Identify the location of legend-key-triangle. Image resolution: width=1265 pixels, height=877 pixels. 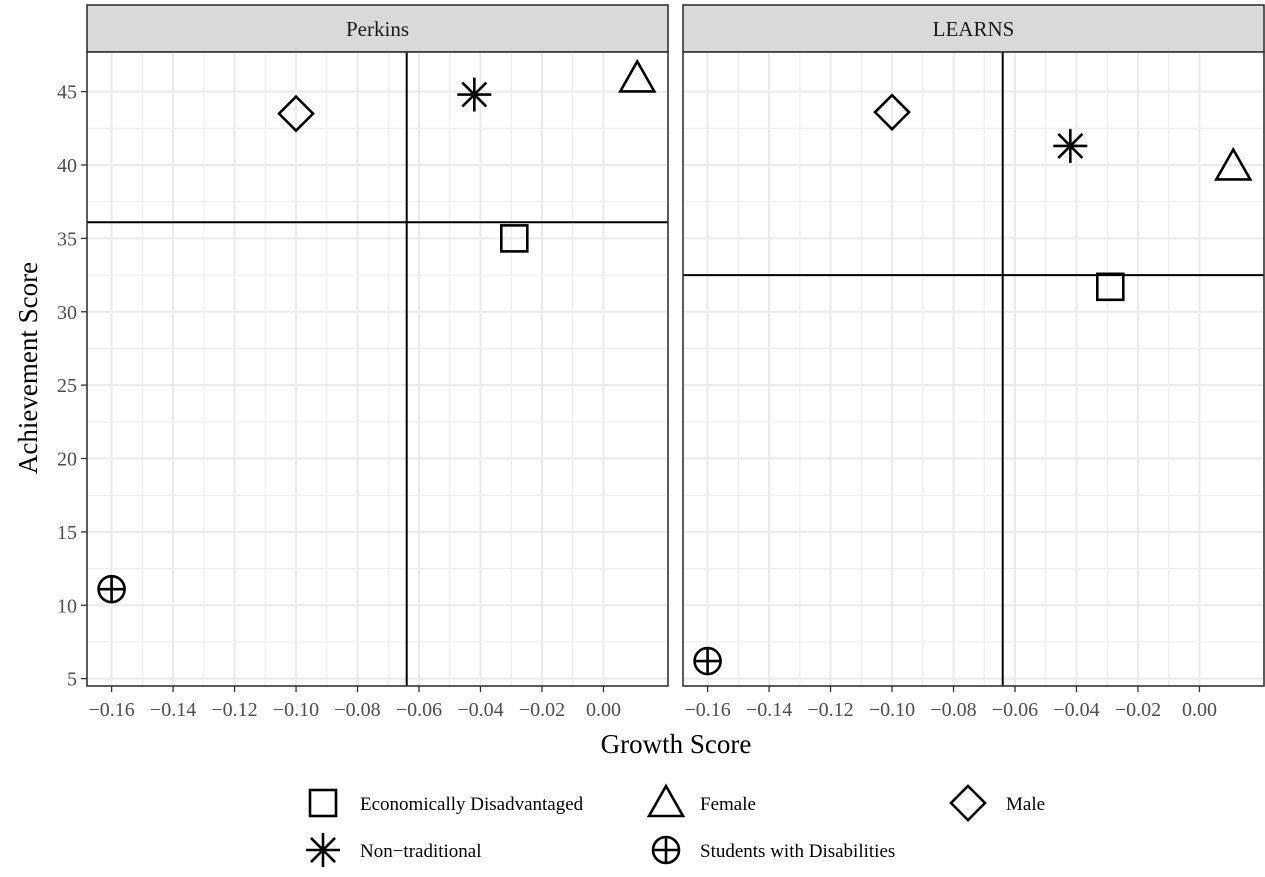
(666, 800).